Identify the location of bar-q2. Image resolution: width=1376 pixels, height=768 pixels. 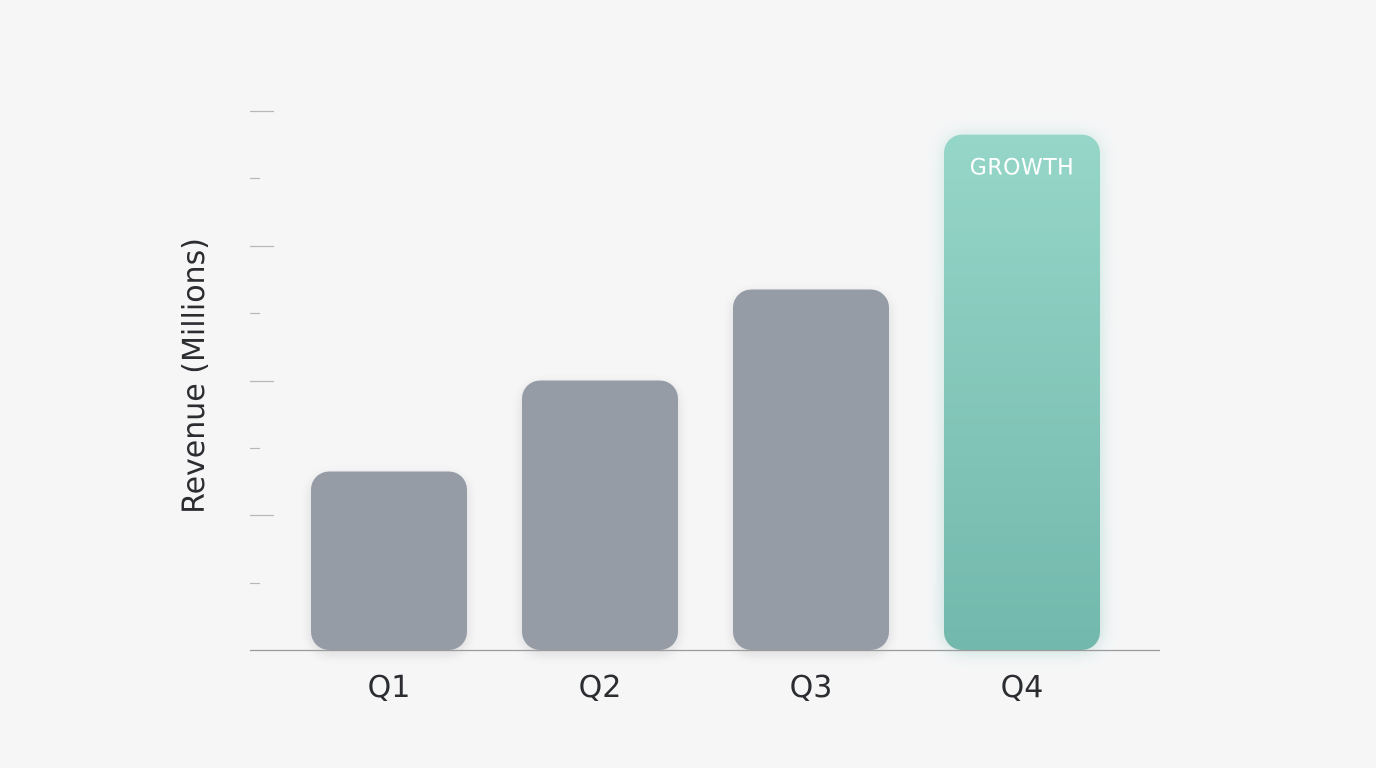
(600, 515).